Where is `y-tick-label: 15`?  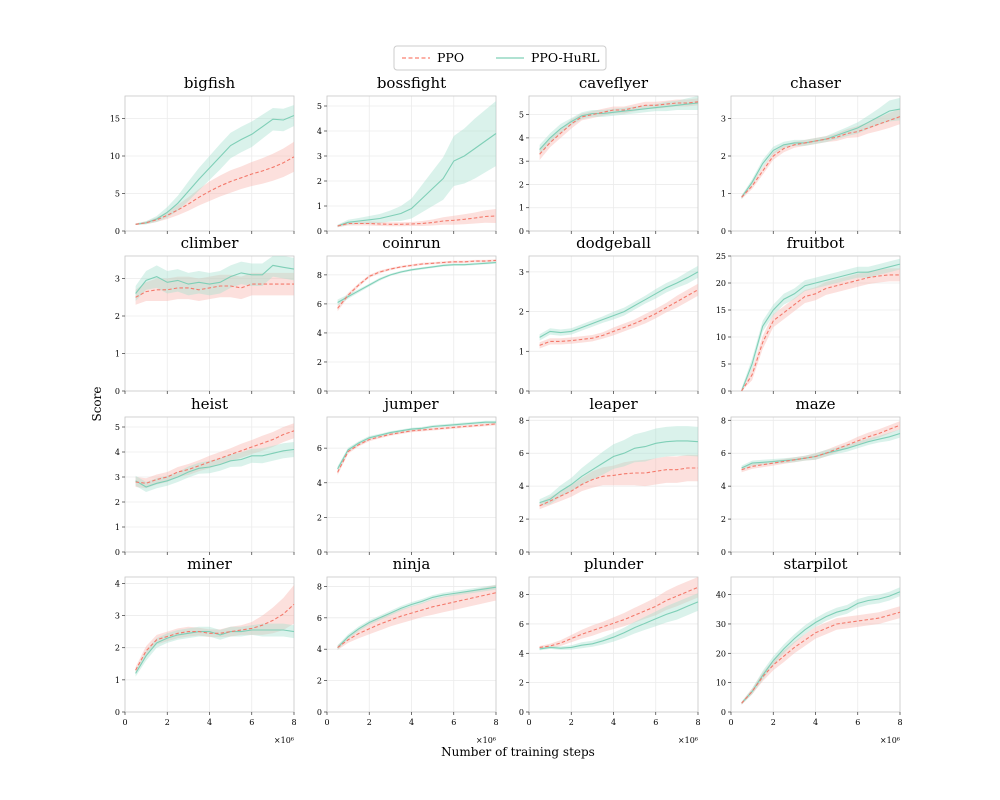
y-tick-label: 15 is located at coordinates (721, 310).